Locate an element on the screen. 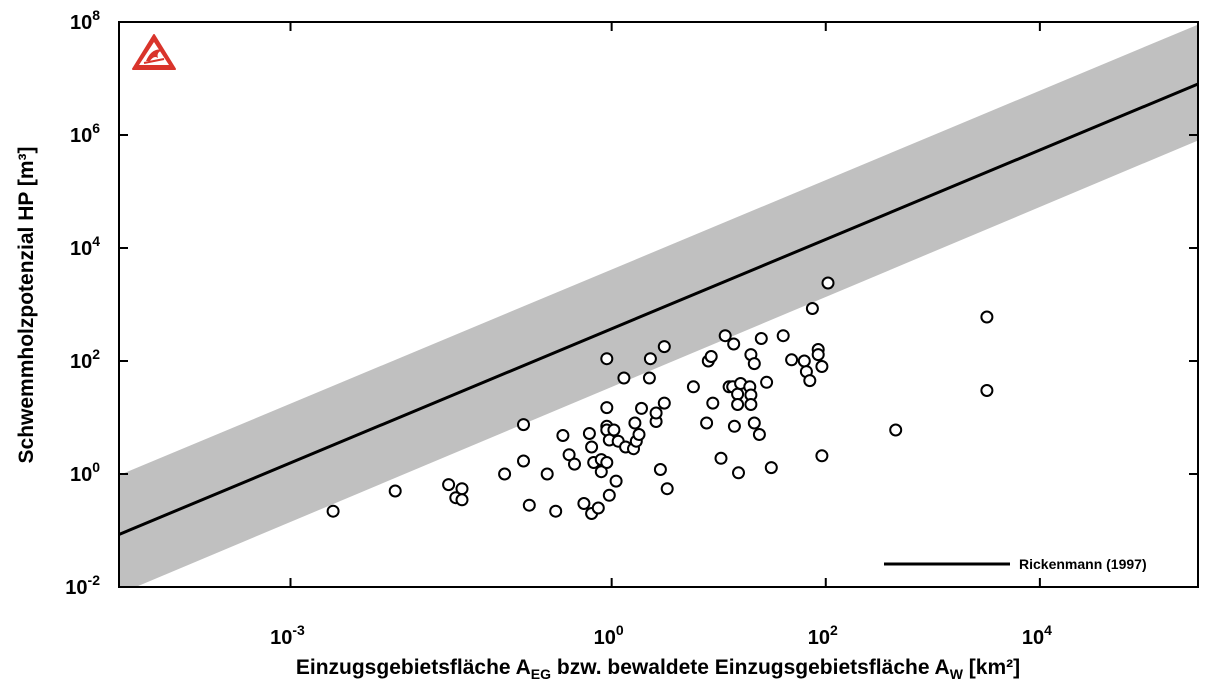  y-tick-label: 10⁸ is located at coordinates (85, 20).